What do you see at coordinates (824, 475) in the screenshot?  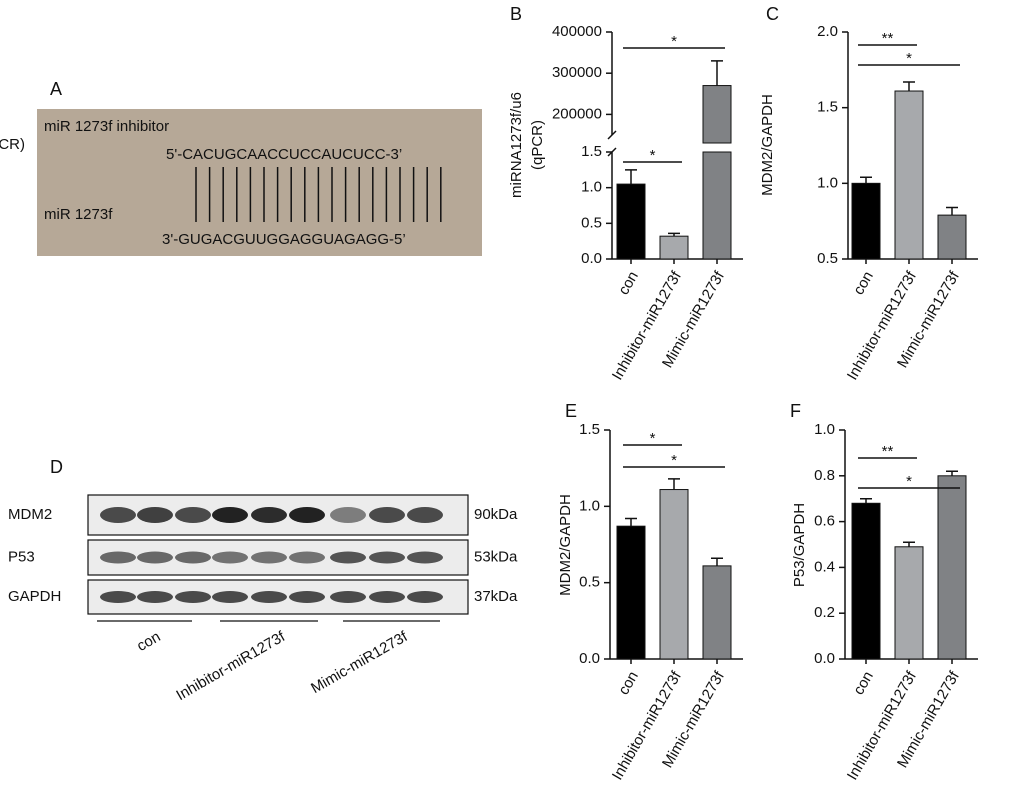 I see `y-tick-label: 0.8` at bounding box center [824, 475].